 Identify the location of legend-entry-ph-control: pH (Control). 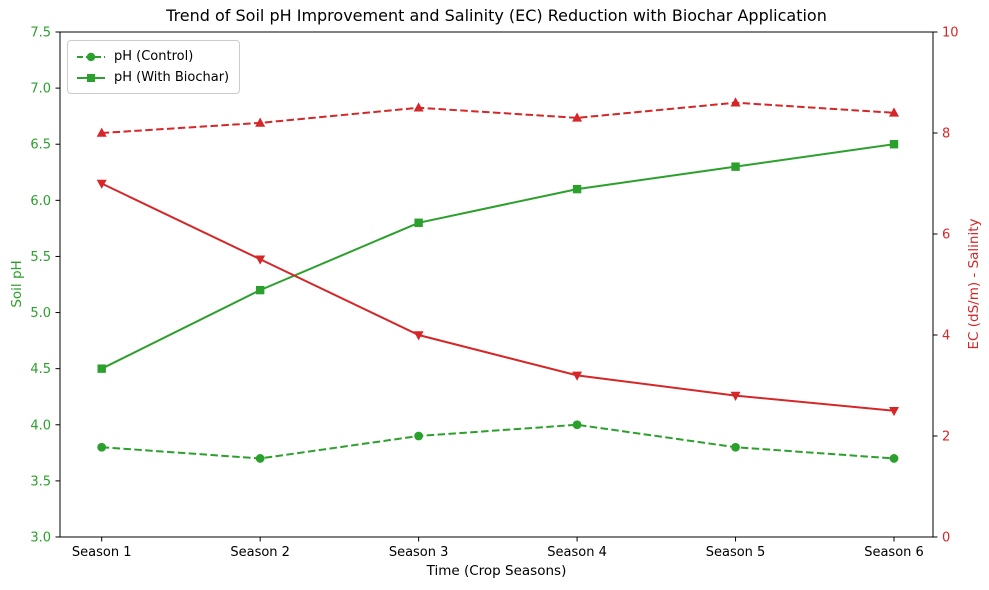
(152, 56).